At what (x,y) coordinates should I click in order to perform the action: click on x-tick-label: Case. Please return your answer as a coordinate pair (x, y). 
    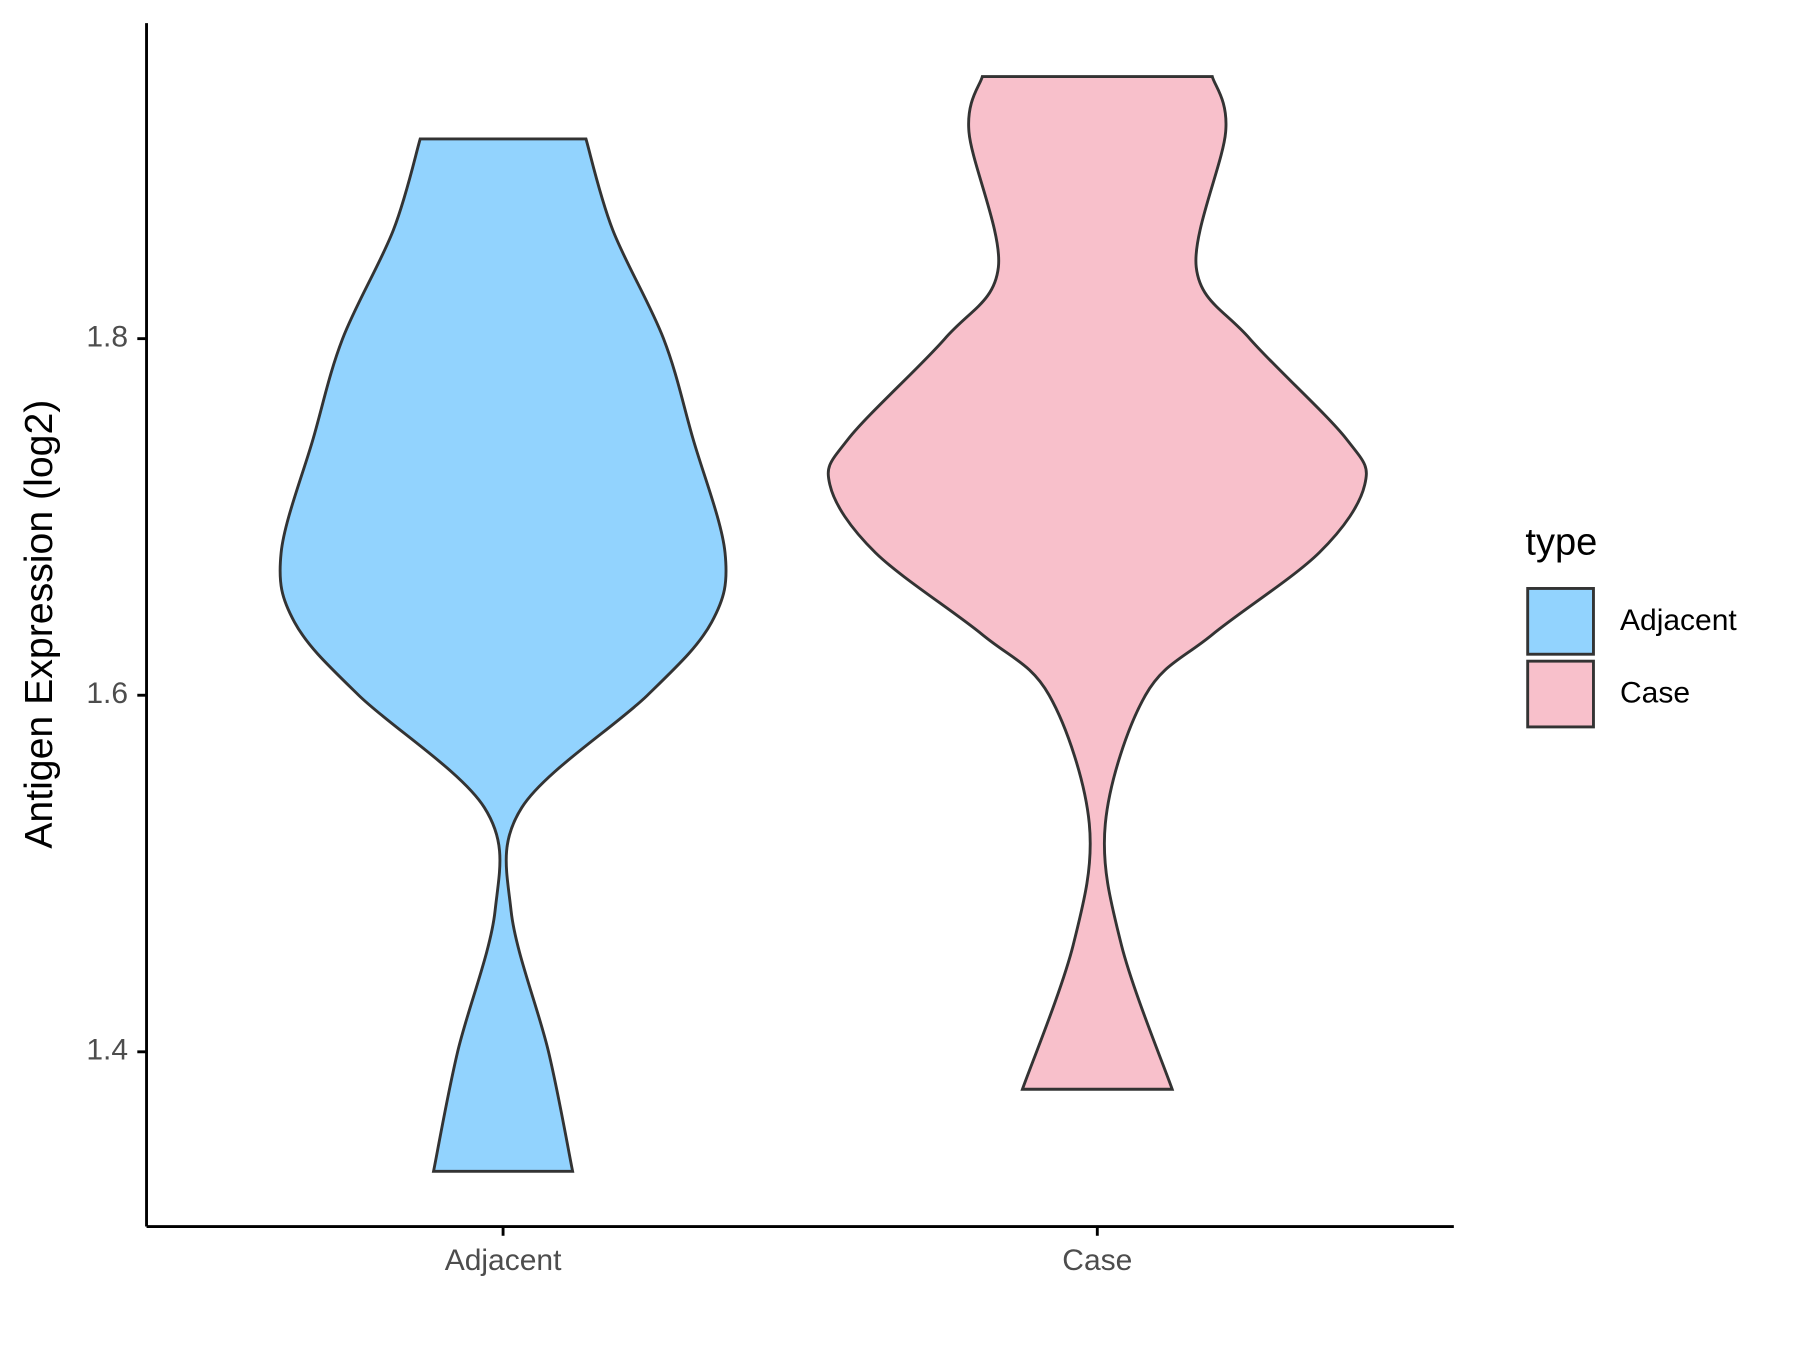
    Looking at the image, I should click on (1097, 1260).